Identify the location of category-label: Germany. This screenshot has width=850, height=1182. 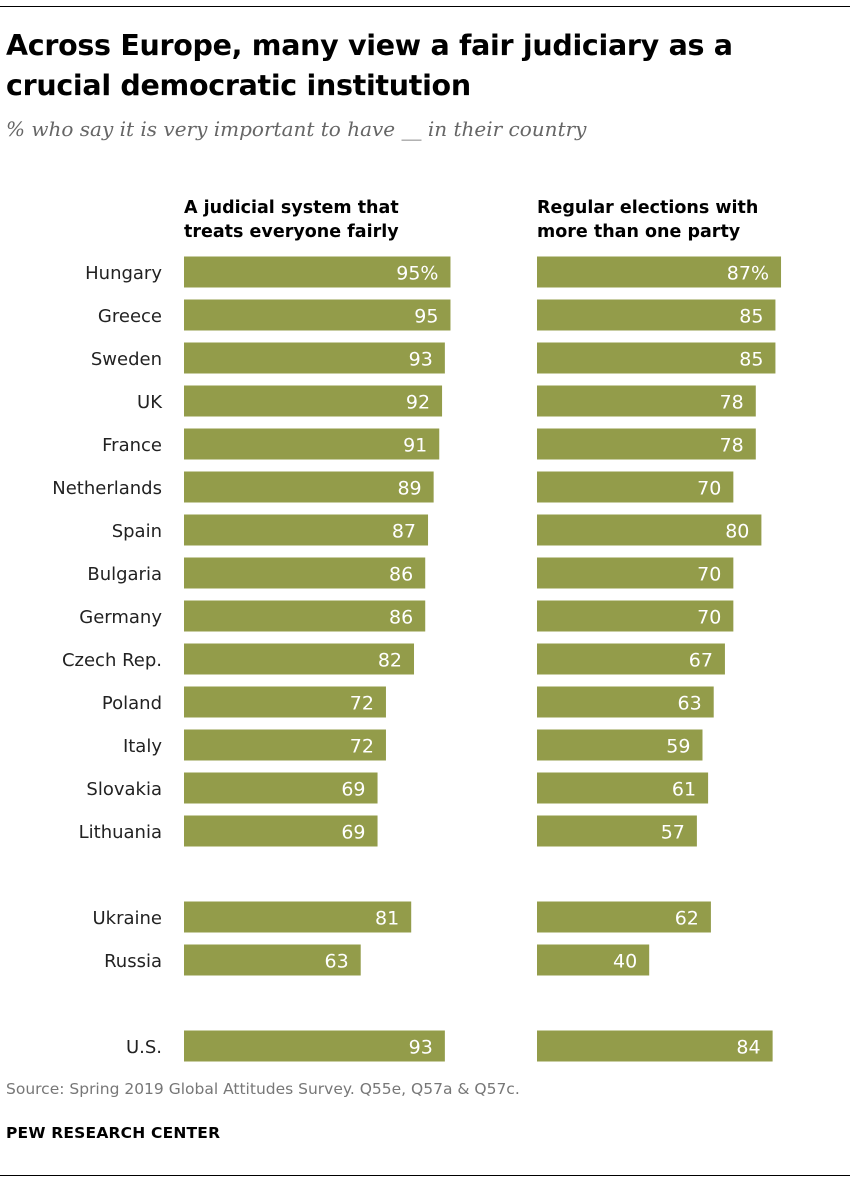
(120, 617).